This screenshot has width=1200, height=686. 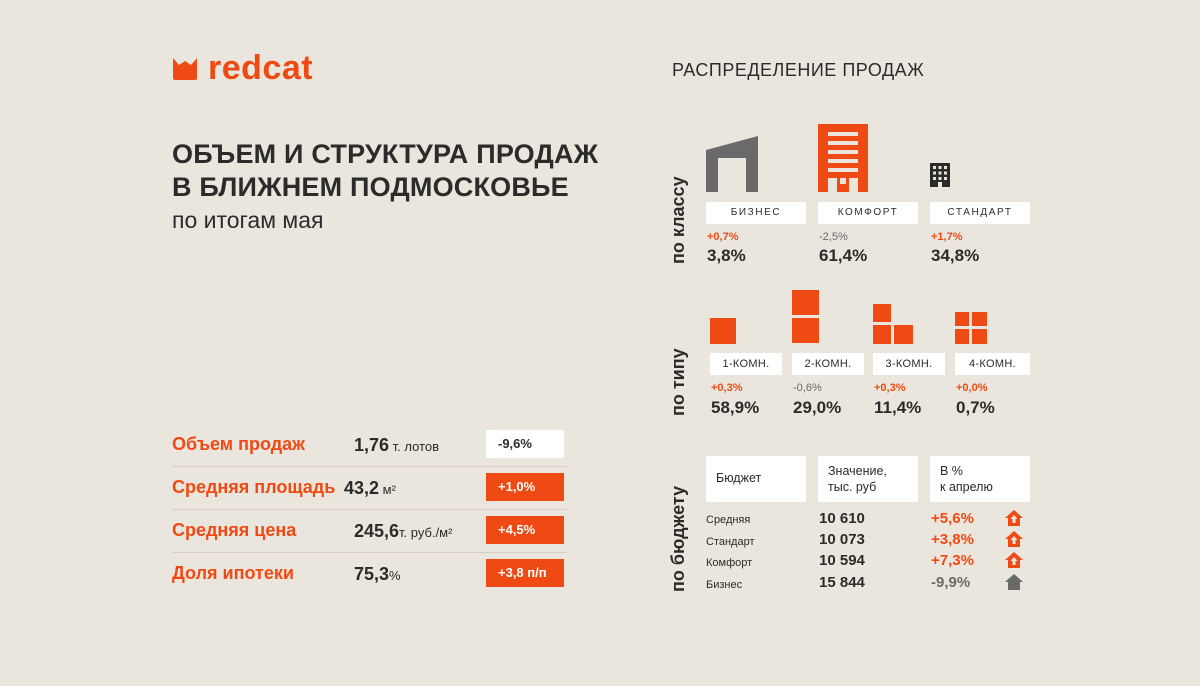 I want to click on budget-row-value: 15 844, so click(x=842, y=582).